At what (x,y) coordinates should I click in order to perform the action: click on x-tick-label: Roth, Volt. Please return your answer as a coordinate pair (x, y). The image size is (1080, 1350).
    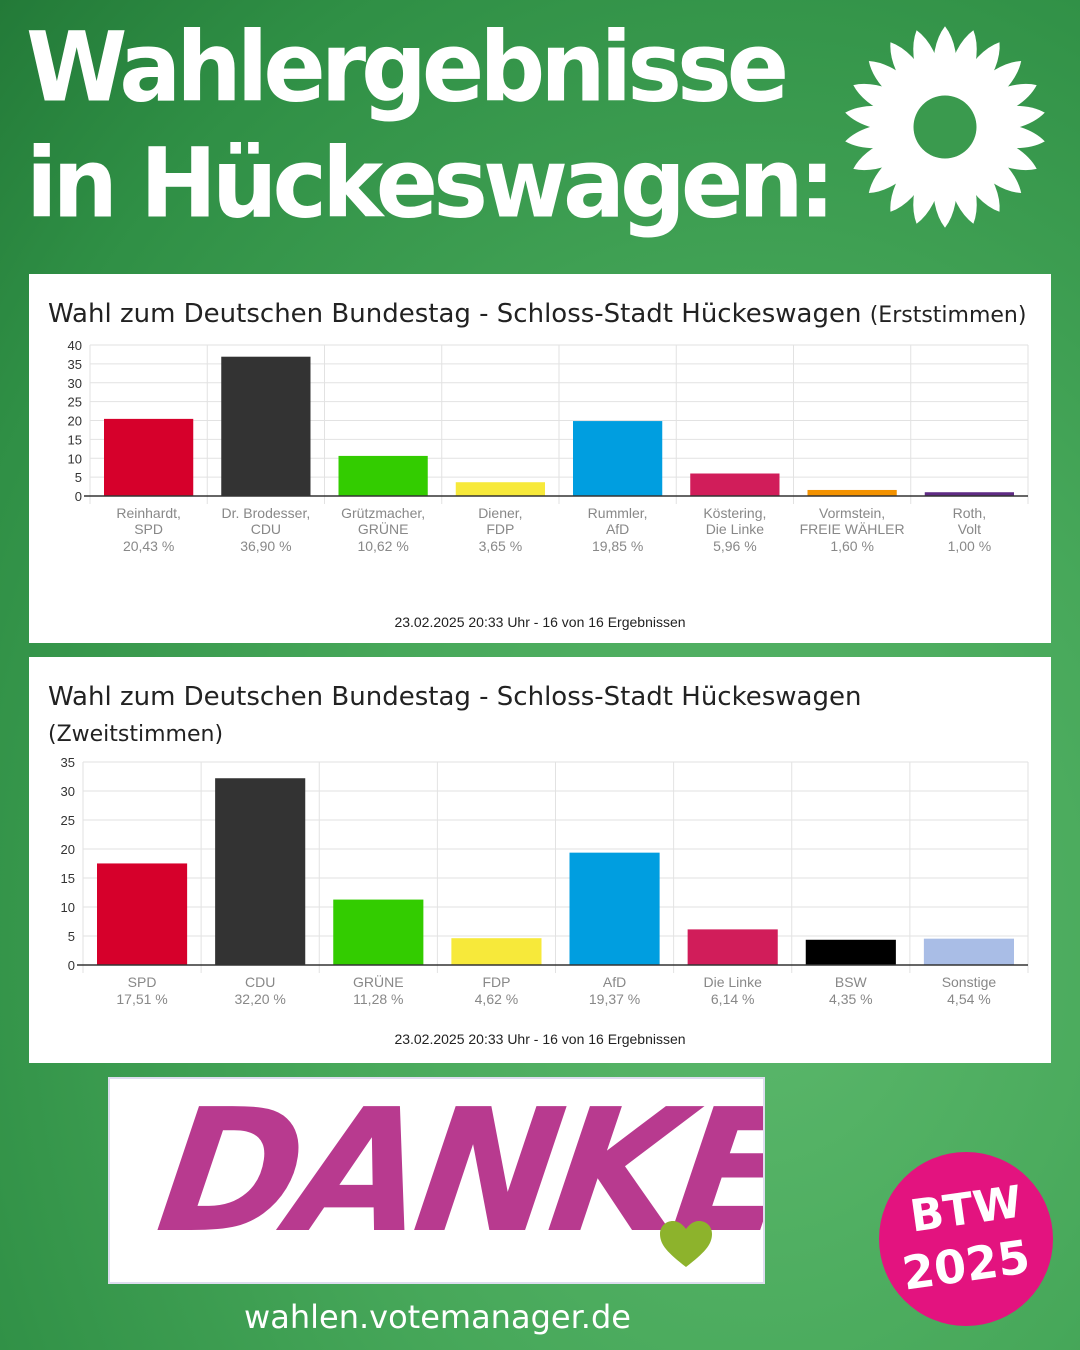
    Looking at the image, I should click on (969, 521).